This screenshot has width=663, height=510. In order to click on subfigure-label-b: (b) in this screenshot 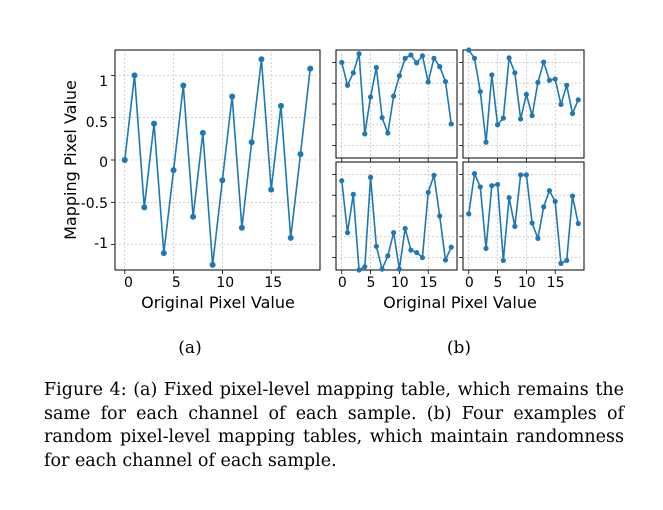, I will do `click(459, 348)`.